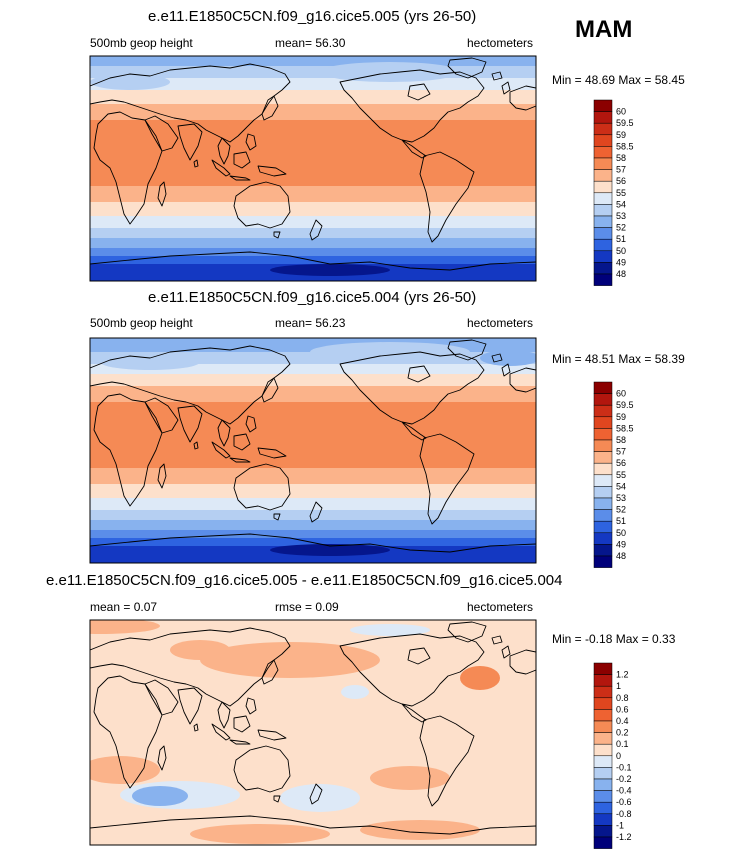 This screenshot has height=849, width=733. I want to click on panel2-left-label: 500mb geop height, so click(141, 323).